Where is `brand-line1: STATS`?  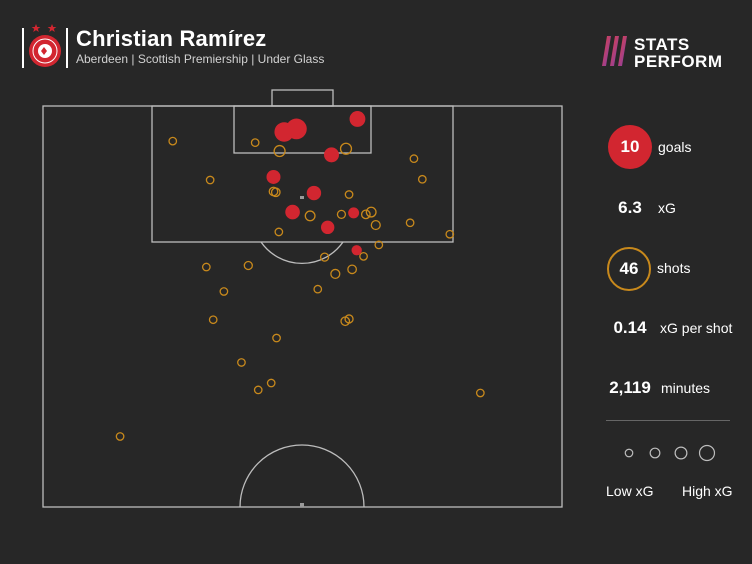
brand-line1: STATS is located at coordinates (662, 44).